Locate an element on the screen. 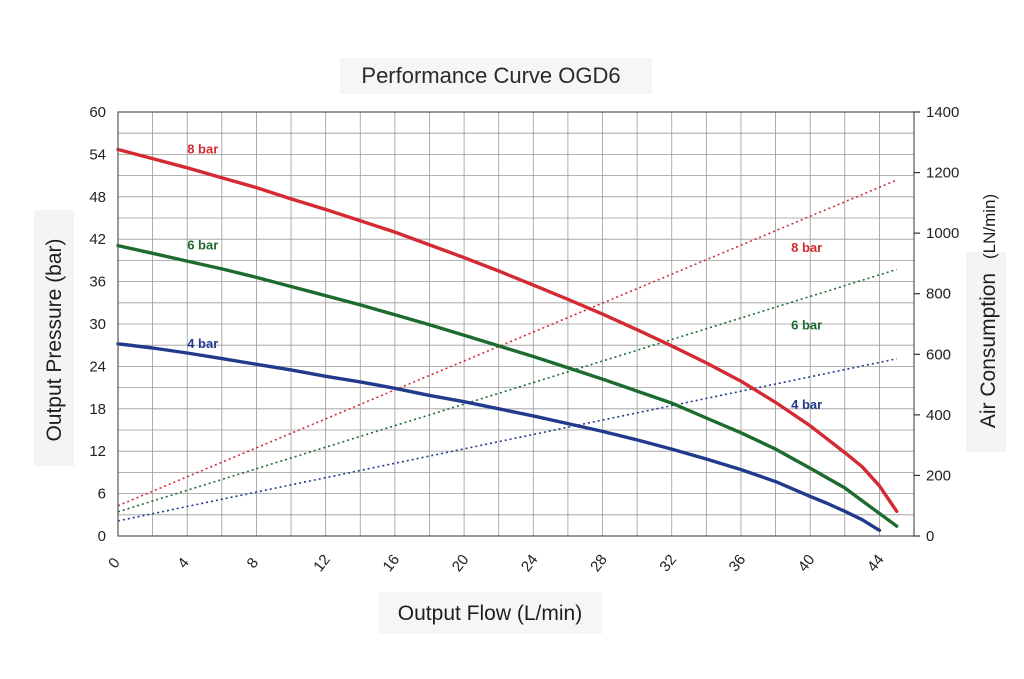 The width and height of the screenshot is (1024, 679). y2-tick-label: 1200 is located at coordinates (942, 173).